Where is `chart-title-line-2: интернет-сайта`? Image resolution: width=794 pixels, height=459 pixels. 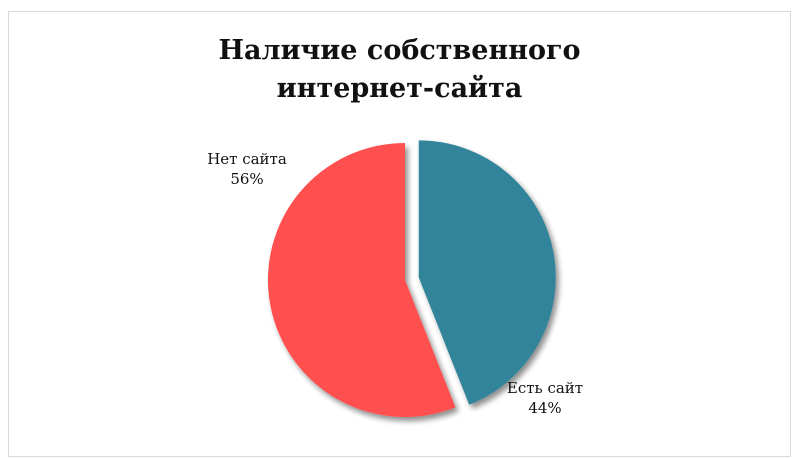
chart-title-line-2: интернет-сайта is located at coordinates (399, 88).